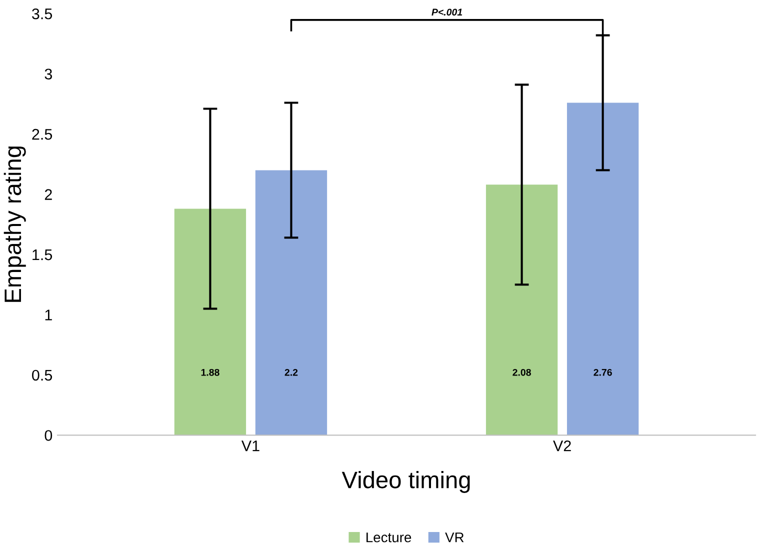  What do you see at coordinates (48, 435) in the screenshot?
I see `y-tick-label: 0` at bounding box center [48, 435].